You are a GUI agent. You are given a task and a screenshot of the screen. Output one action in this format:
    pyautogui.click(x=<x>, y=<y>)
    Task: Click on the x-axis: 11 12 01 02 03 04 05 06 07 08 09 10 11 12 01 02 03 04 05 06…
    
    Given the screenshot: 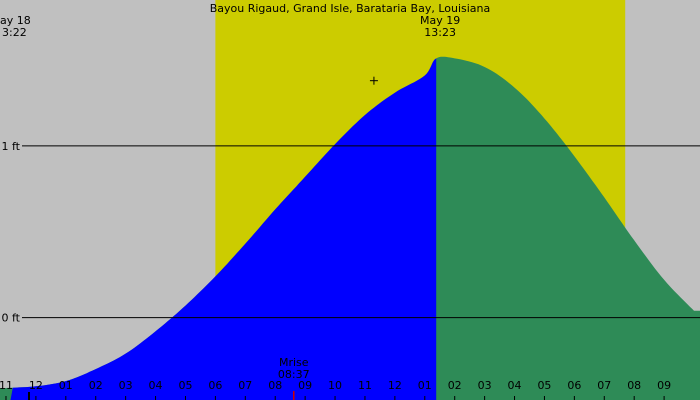 What is the action you would take?
    pyautogui.click(x=335, y=389)
    